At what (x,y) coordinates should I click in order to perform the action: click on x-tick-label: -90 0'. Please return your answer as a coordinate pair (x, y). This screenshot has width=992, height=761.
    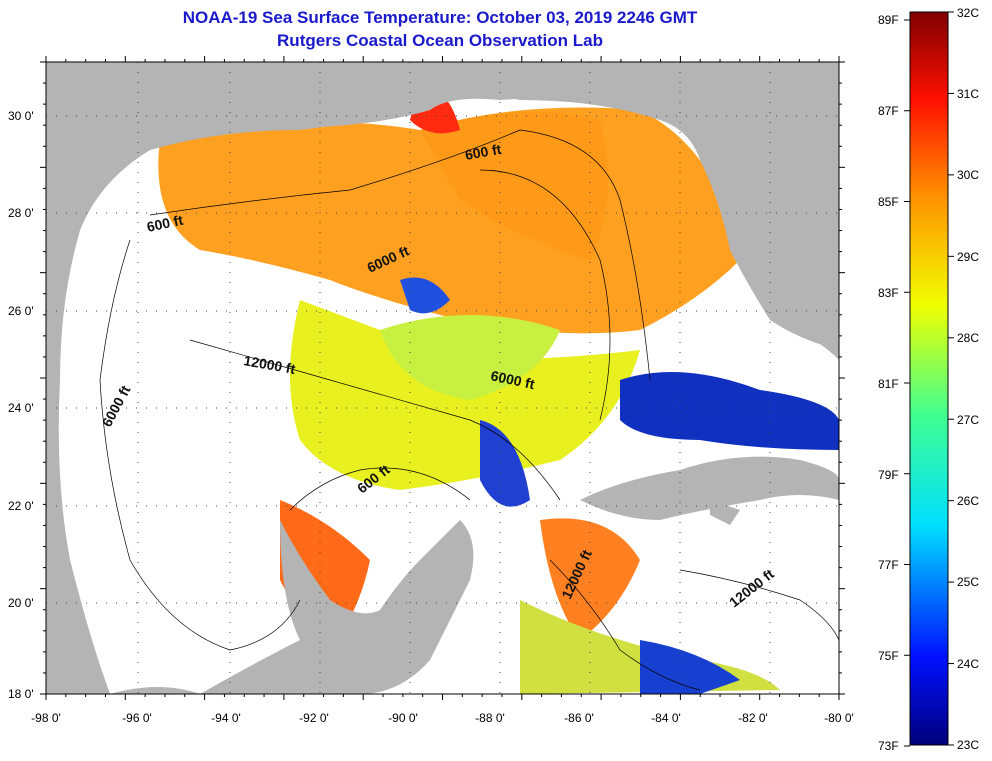
    Looking at the image, I should click on (403, 718).